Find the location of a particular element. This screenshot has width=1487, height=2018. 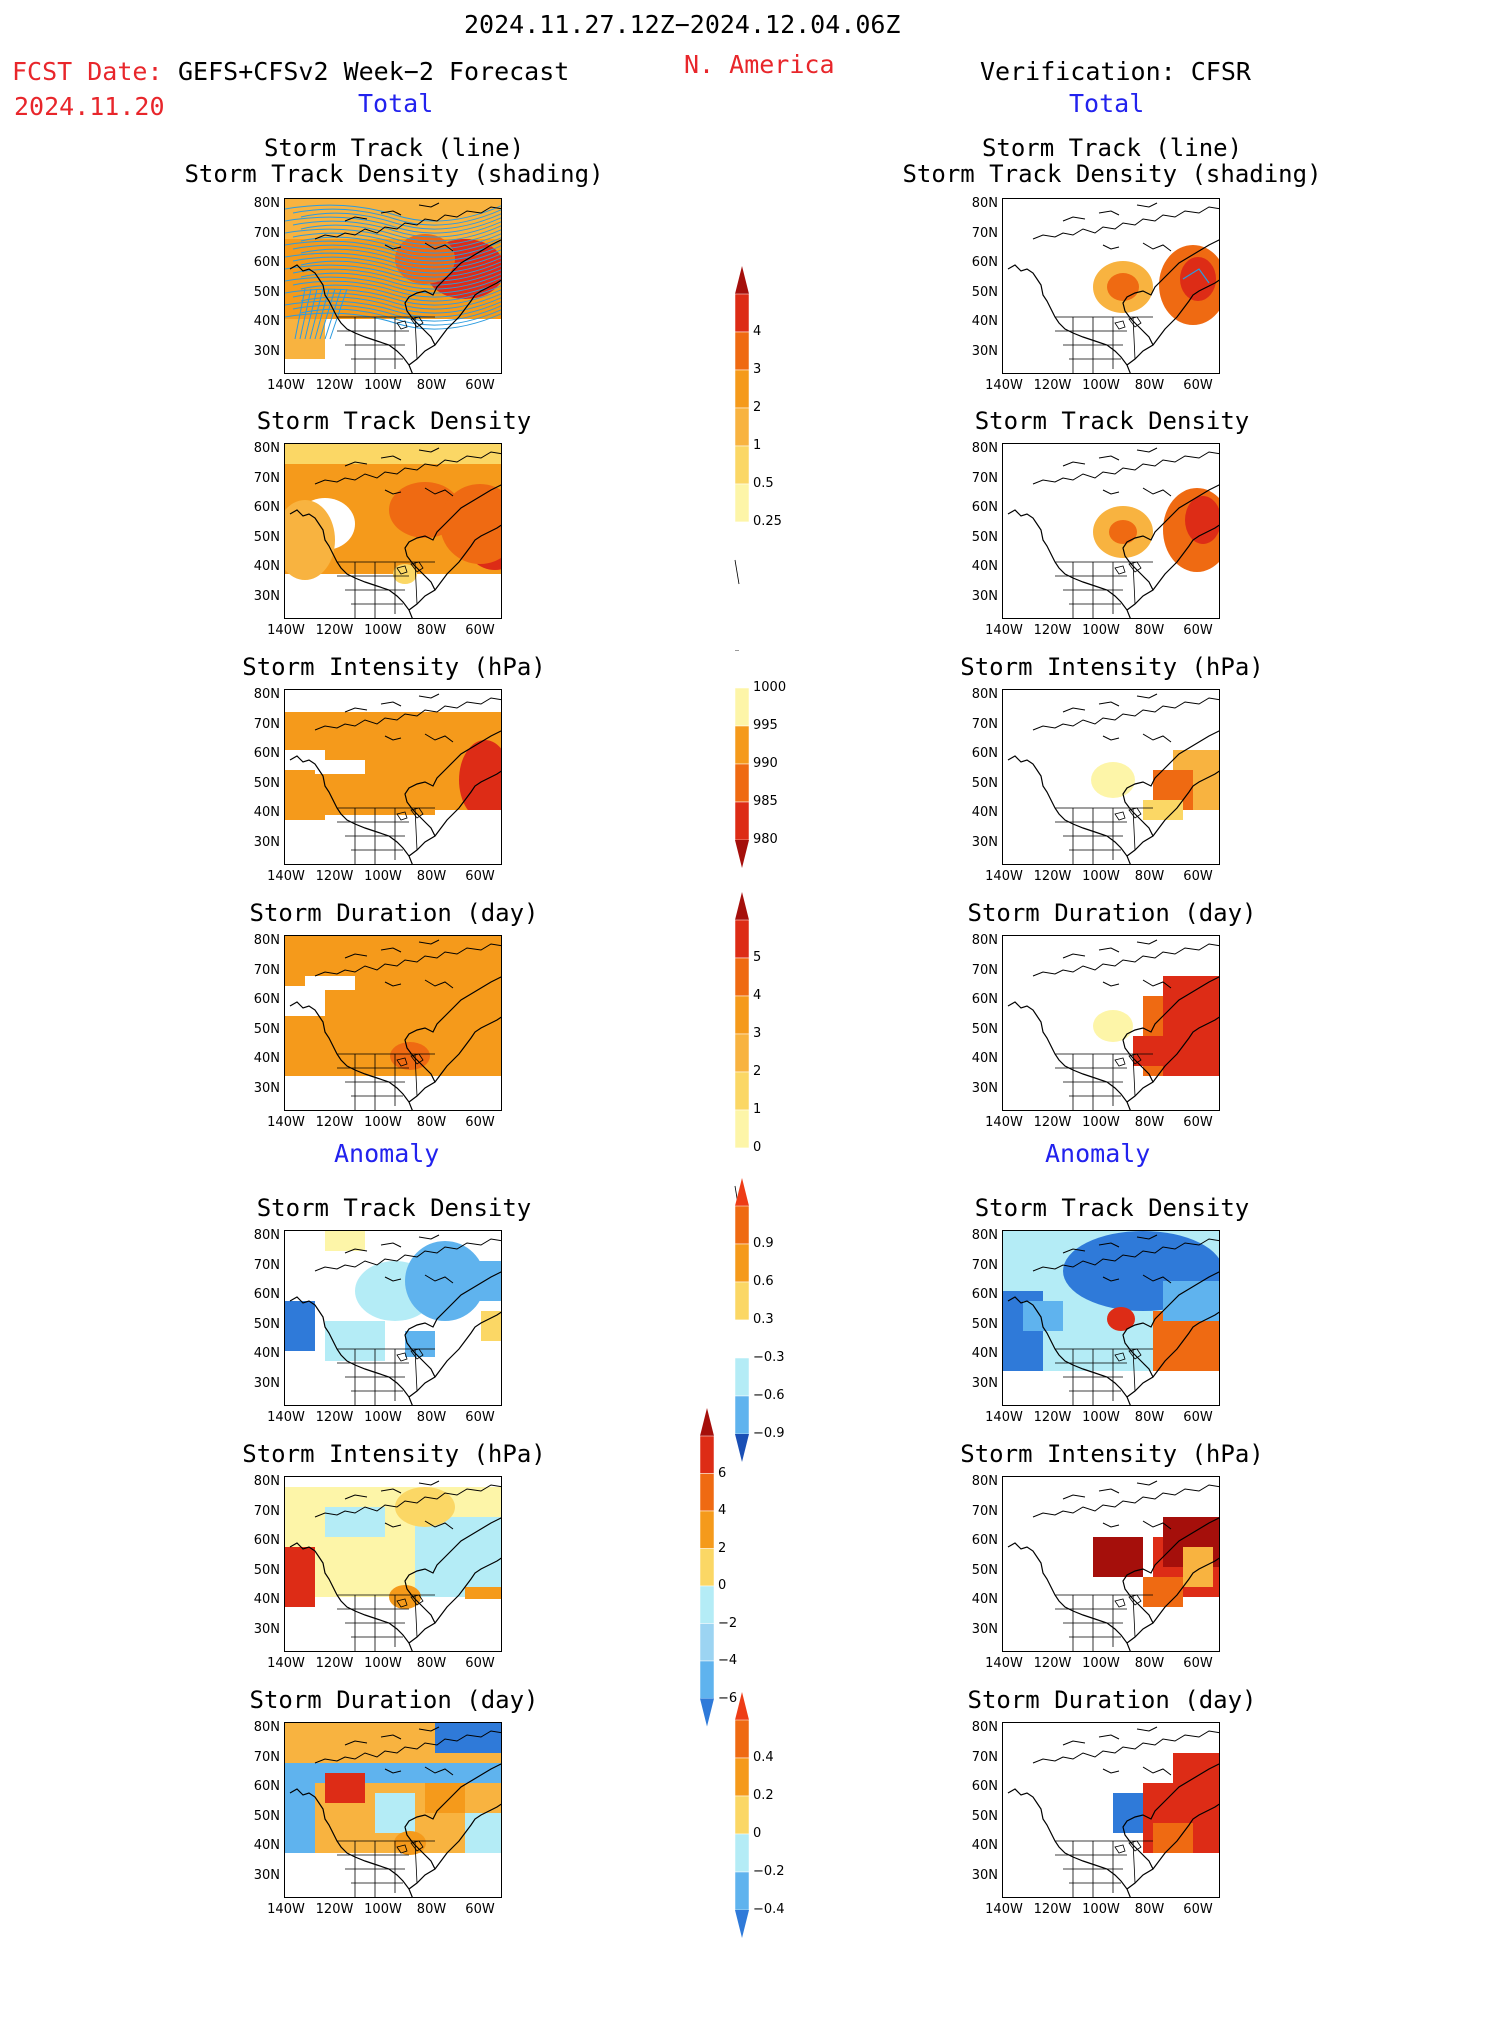

verification-map-R_dens is located at coordinates (1111, 531).